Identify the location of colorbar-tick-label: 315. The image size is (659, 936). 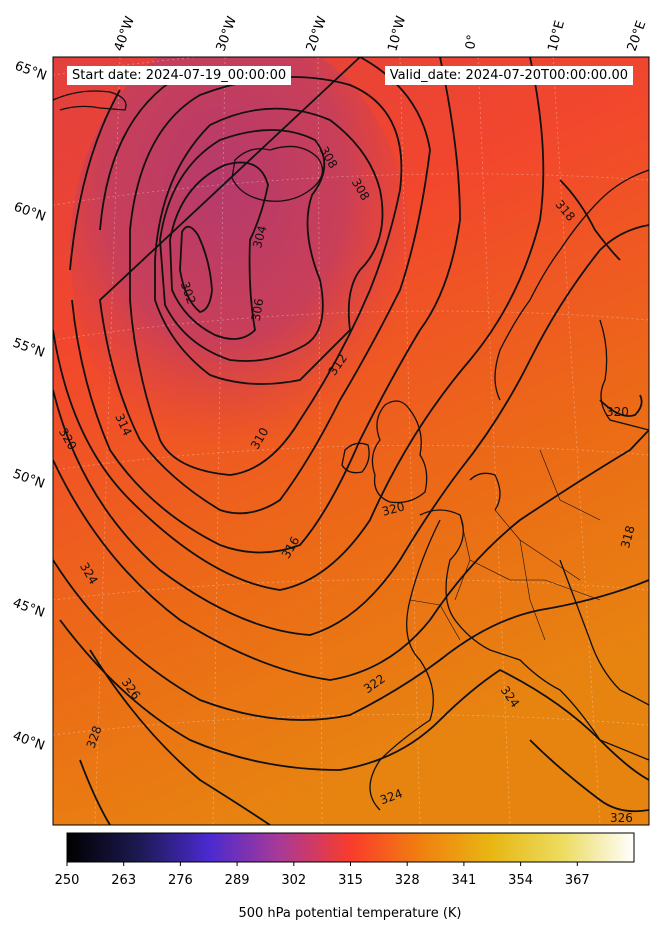
(350, 880).